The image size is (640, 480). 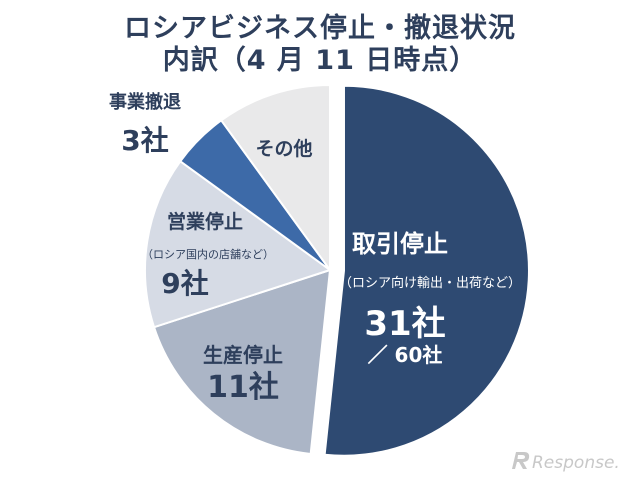 What do you see at coordinates (400, 244) in the screenshot?
I see `slice-label-trade-stop: 取引停止` at bounding box center [400, 244].